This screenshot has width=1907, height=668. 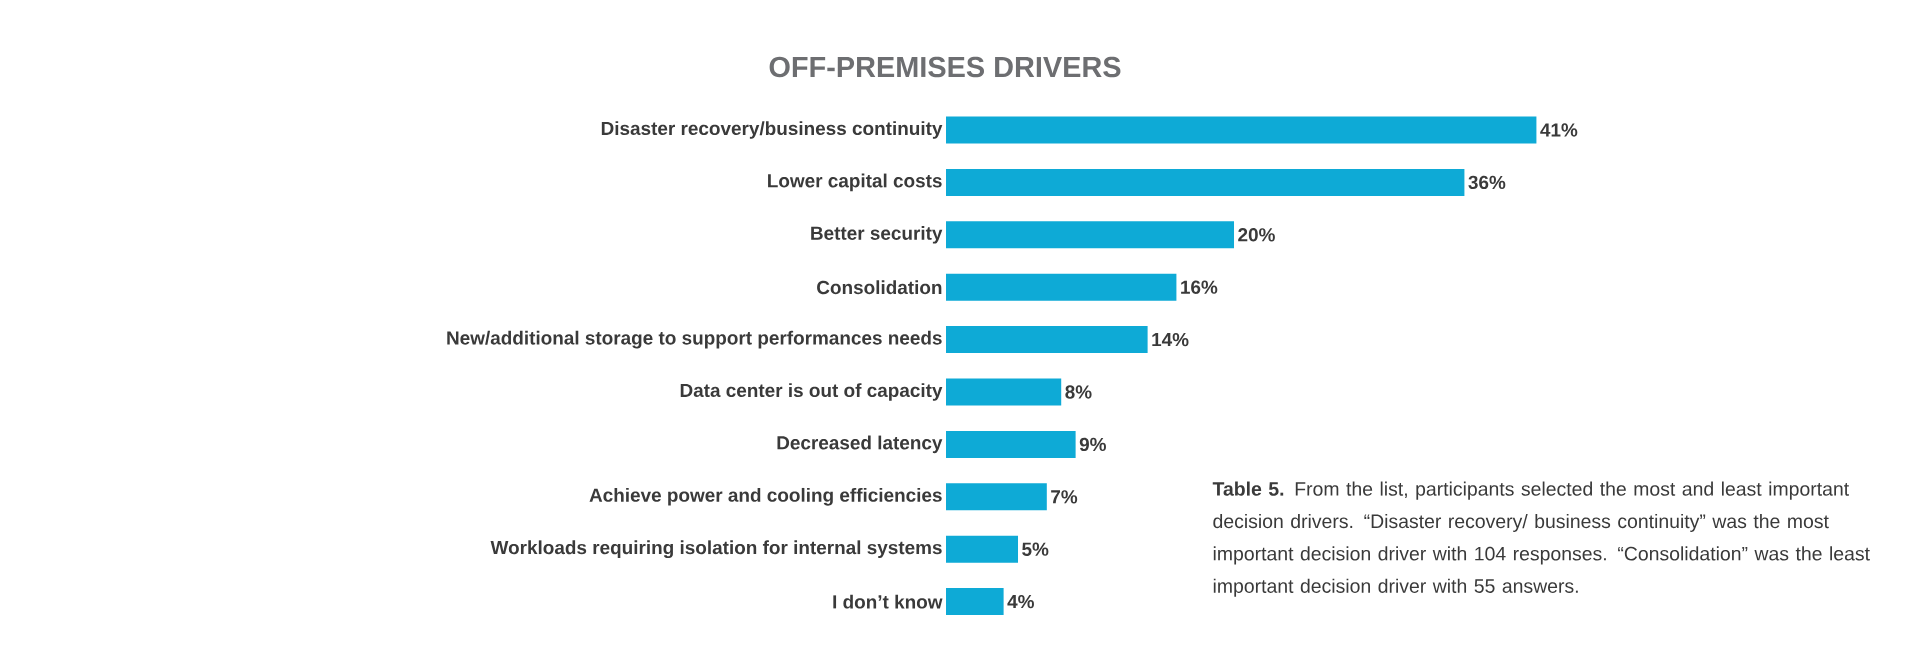 I want to click on annotation: Table 5. From the list, participants selected the most and least important decision drivers. “Disaster recovery/ business continuity” was the most important decision driver with 104 responses. “Consolidation” was the least important decision driver with 55 answers., so click(x=1541, y=539).